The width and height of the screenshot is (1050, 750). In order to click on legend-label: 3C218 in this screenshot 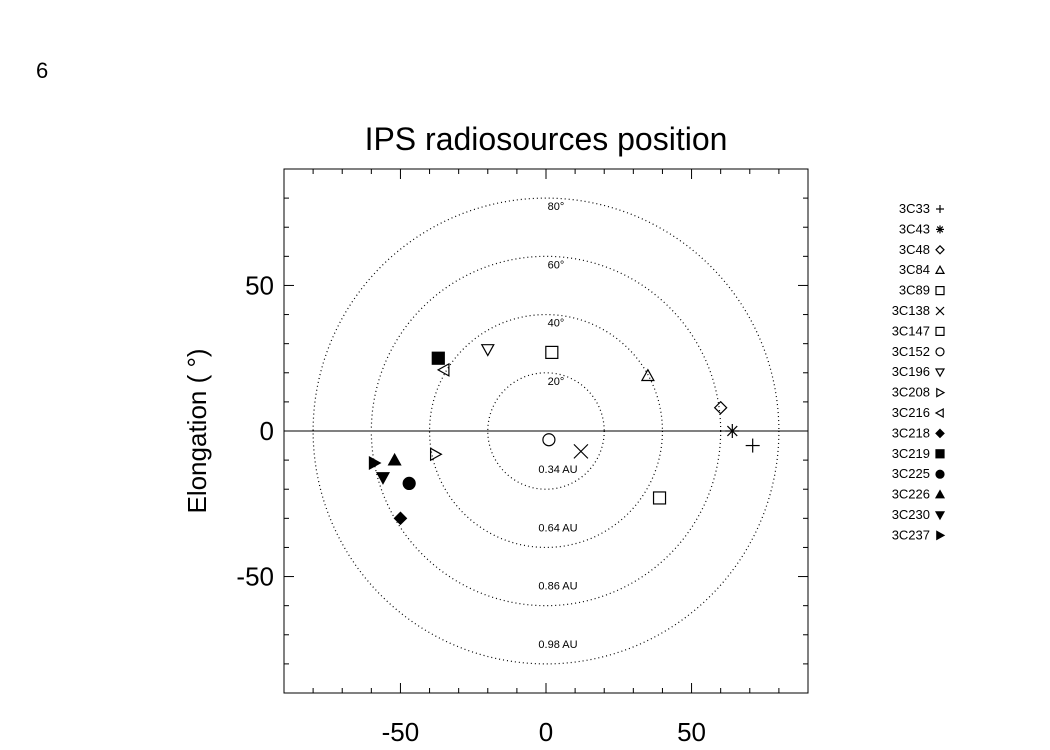, I will do `click(911, 432)`.